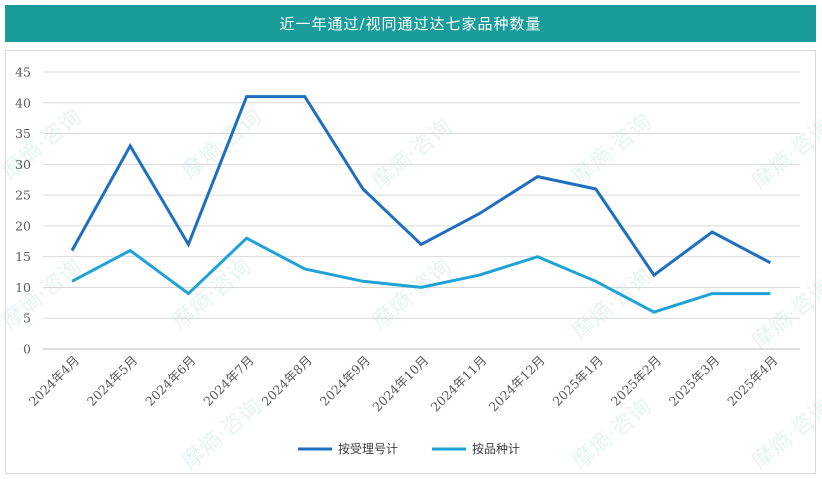 The image size is (822, 479). Describe the element at coordinates (170, 381) in the screenshot. I see `x-tick-label: 2024年6月` at that location.